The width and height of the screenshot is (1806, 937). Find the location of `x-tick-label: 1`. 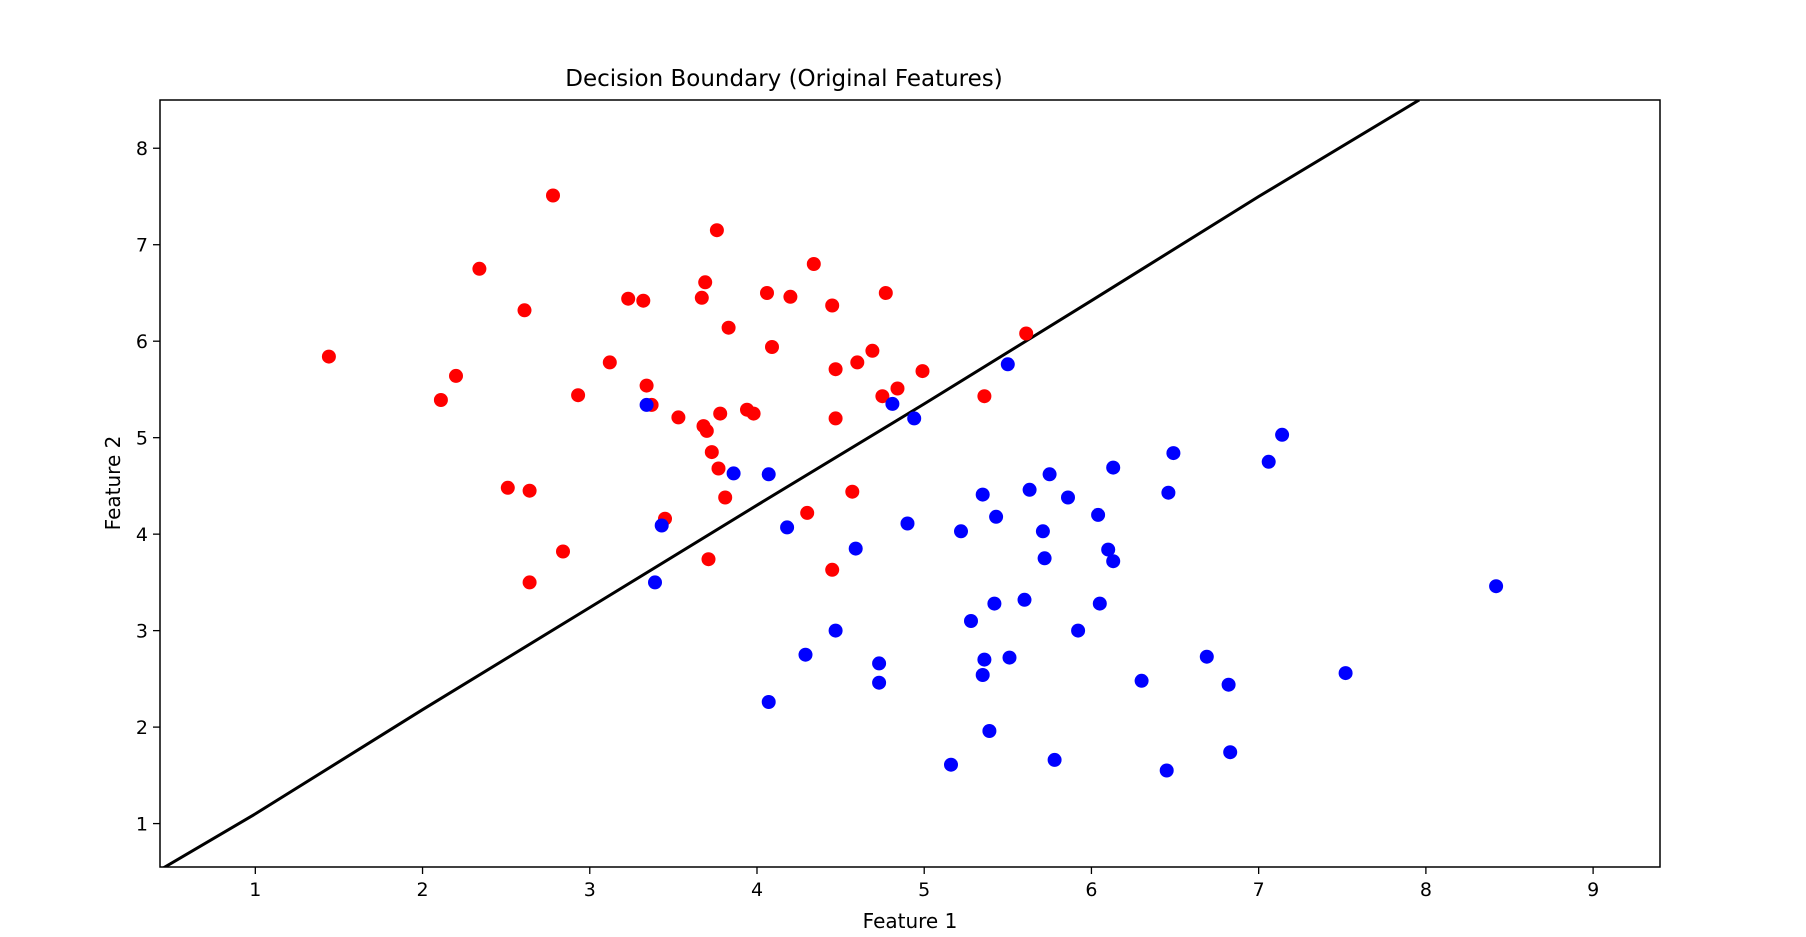

x-tick-label: 1 is located at coordinates (255, 890).